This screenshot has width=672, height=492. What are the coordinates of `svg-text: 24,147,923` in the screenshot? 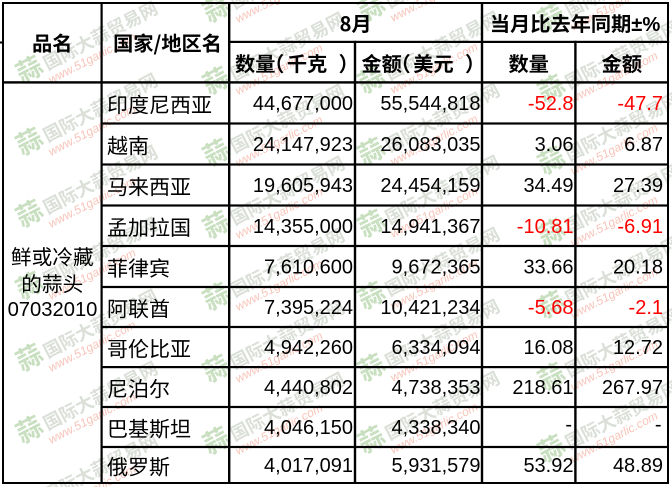 It's located at (303, 145).